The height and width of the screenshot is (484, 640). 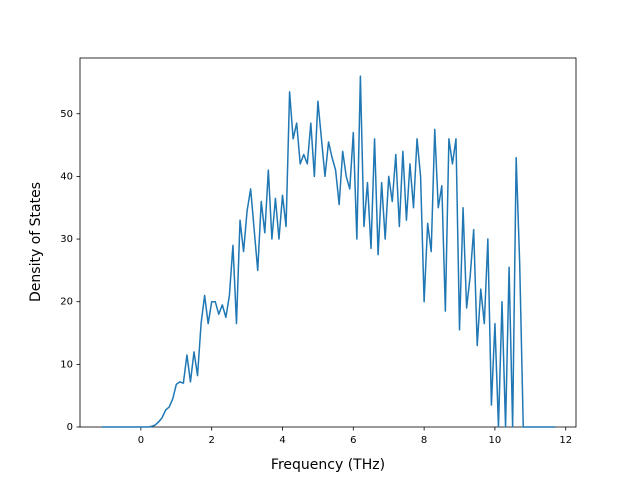 What do you see at coordinates (66, 176) in the screenshot?
I see `y-tick-label: 40` at bounding box center [66, 176].